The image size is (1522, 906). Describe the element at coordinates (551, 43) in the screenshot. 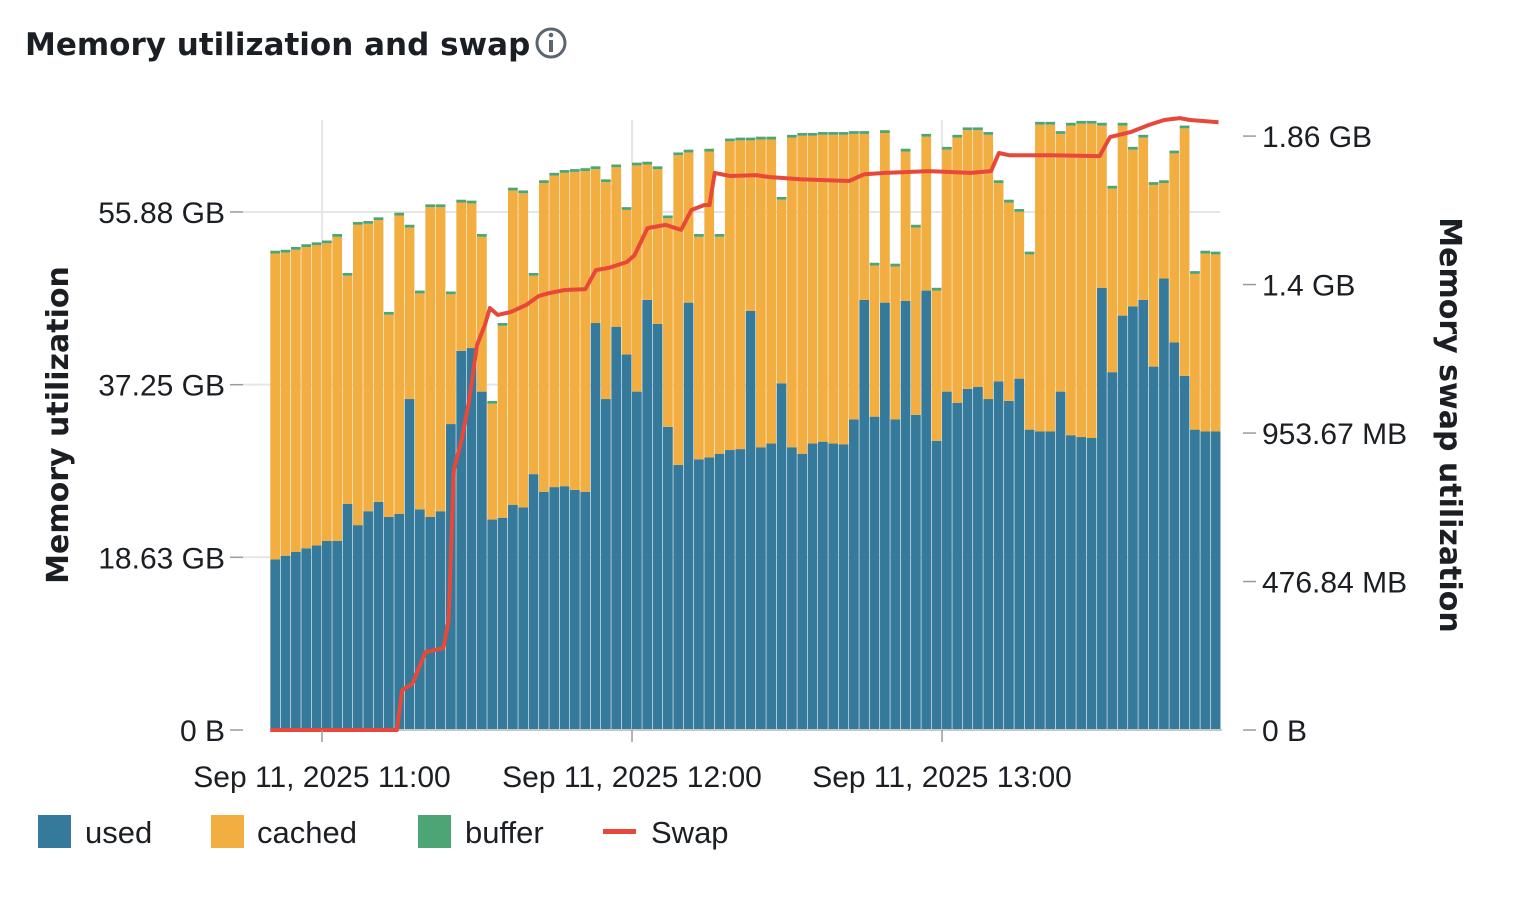

I see `info-circle-icon` at that location.